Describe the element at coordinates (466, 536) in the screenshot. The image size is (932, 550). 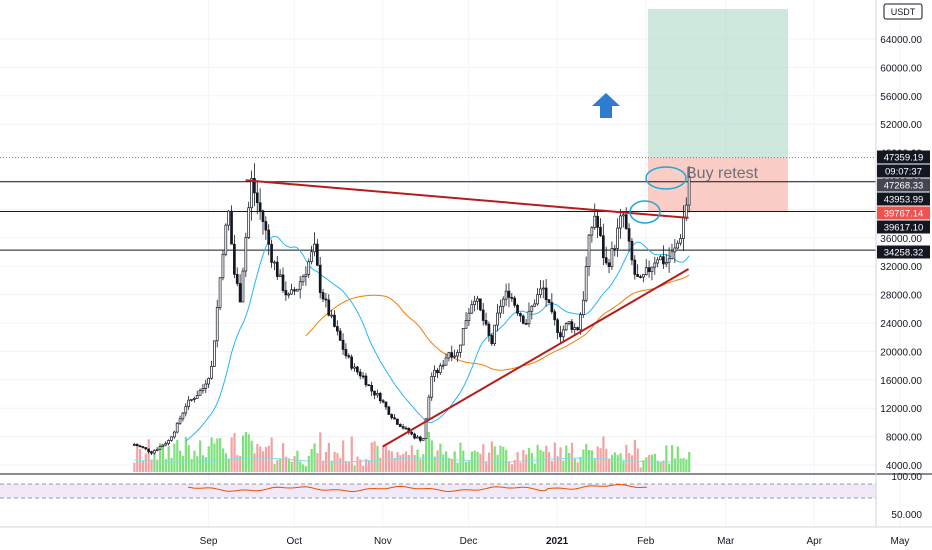
I see `time-axis: Sep Oct Nov Dec 2021 Feb Mar Apr May` at that location.